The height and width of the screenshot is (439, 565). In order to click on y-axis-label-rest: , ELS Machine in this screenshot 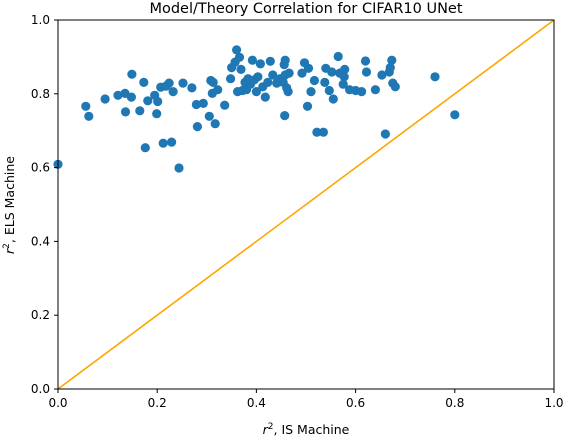, I will do `click(9, 199)`.